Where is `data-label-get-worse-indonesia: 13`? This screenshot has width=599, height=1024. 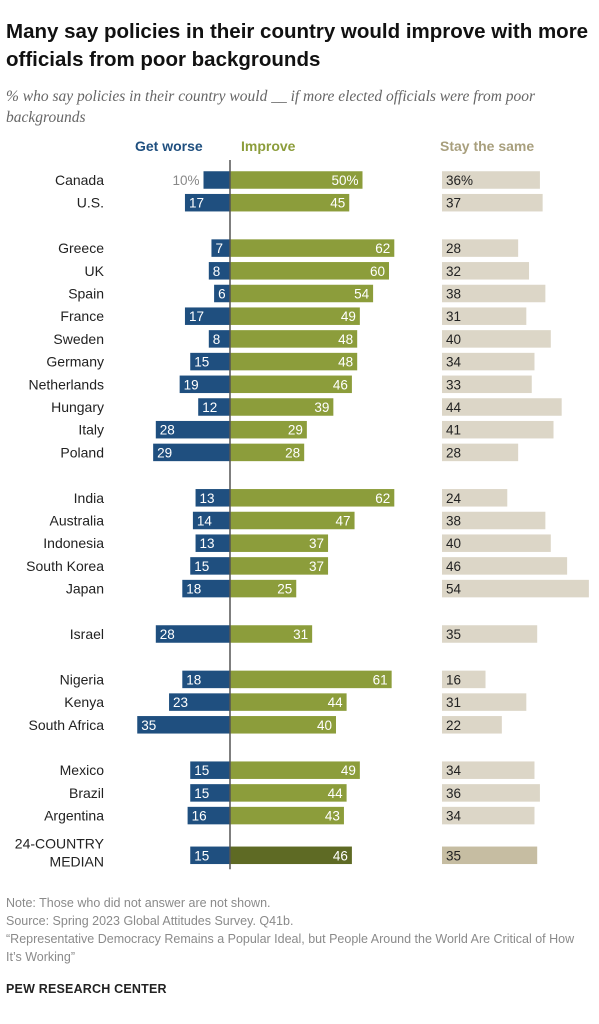 data-label-get-worse-indonesia: 13 is located at coordinates (207, 543).